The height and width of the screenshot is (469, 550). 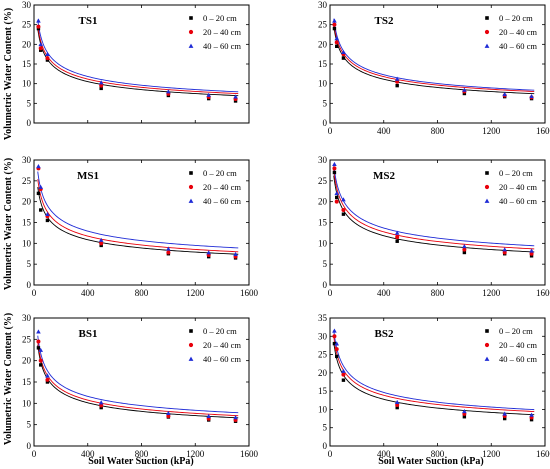 I want to click on y-tick-label: 10, so click(x=323, y=409).